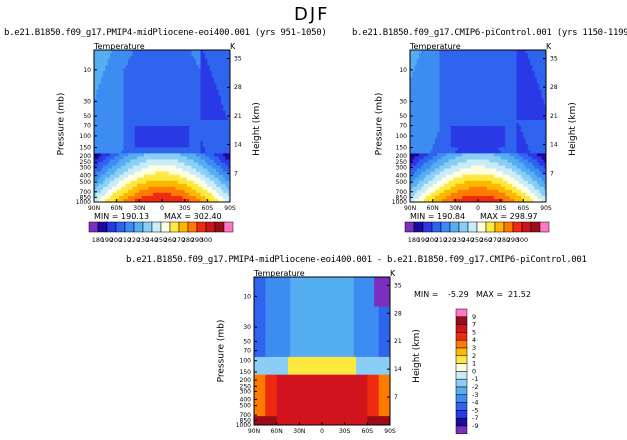  Describe the element at coordinates (86, 192) in the screenshot. I see `y-tick-label: 700` at that location.